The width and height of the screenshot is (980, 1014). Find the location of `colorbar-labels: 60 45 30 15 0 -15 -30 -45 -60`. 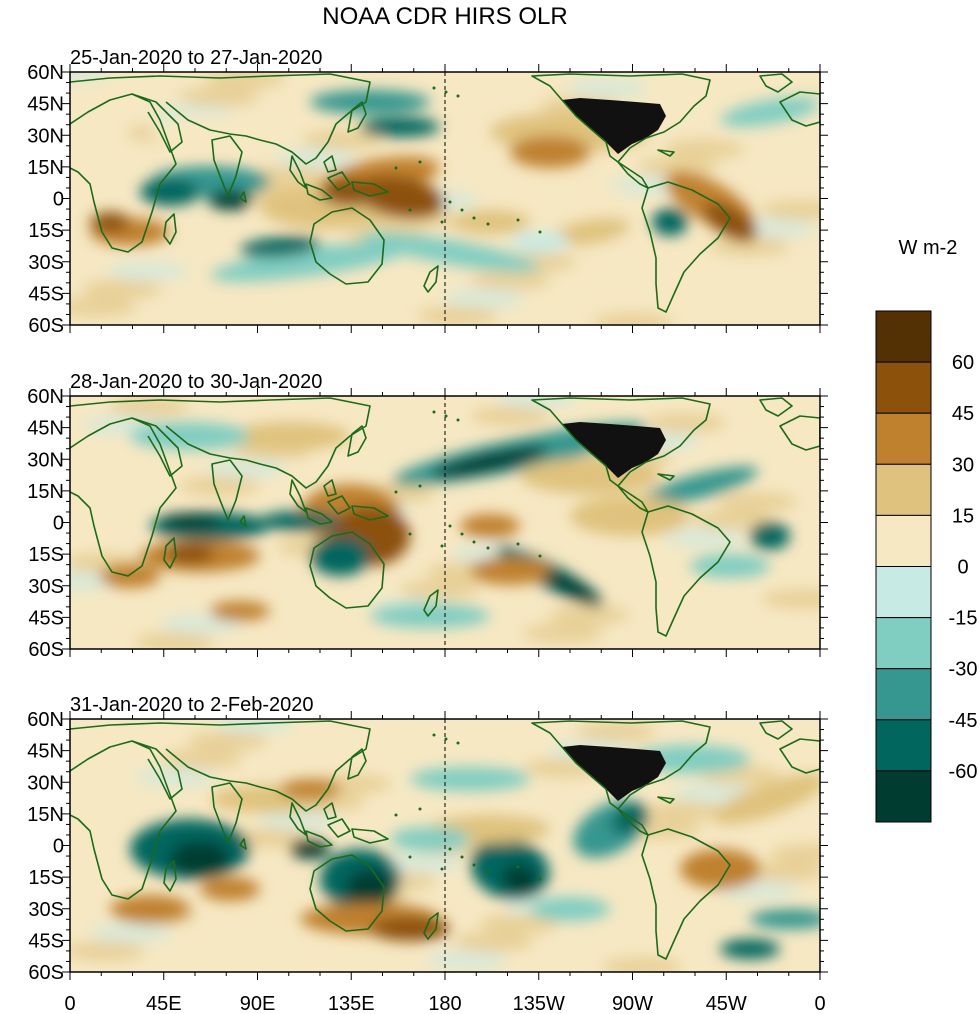

colorbar-labels: 60 45 30 15 0 -15 -30 -45 -60 is located at coordinates (963, 567).